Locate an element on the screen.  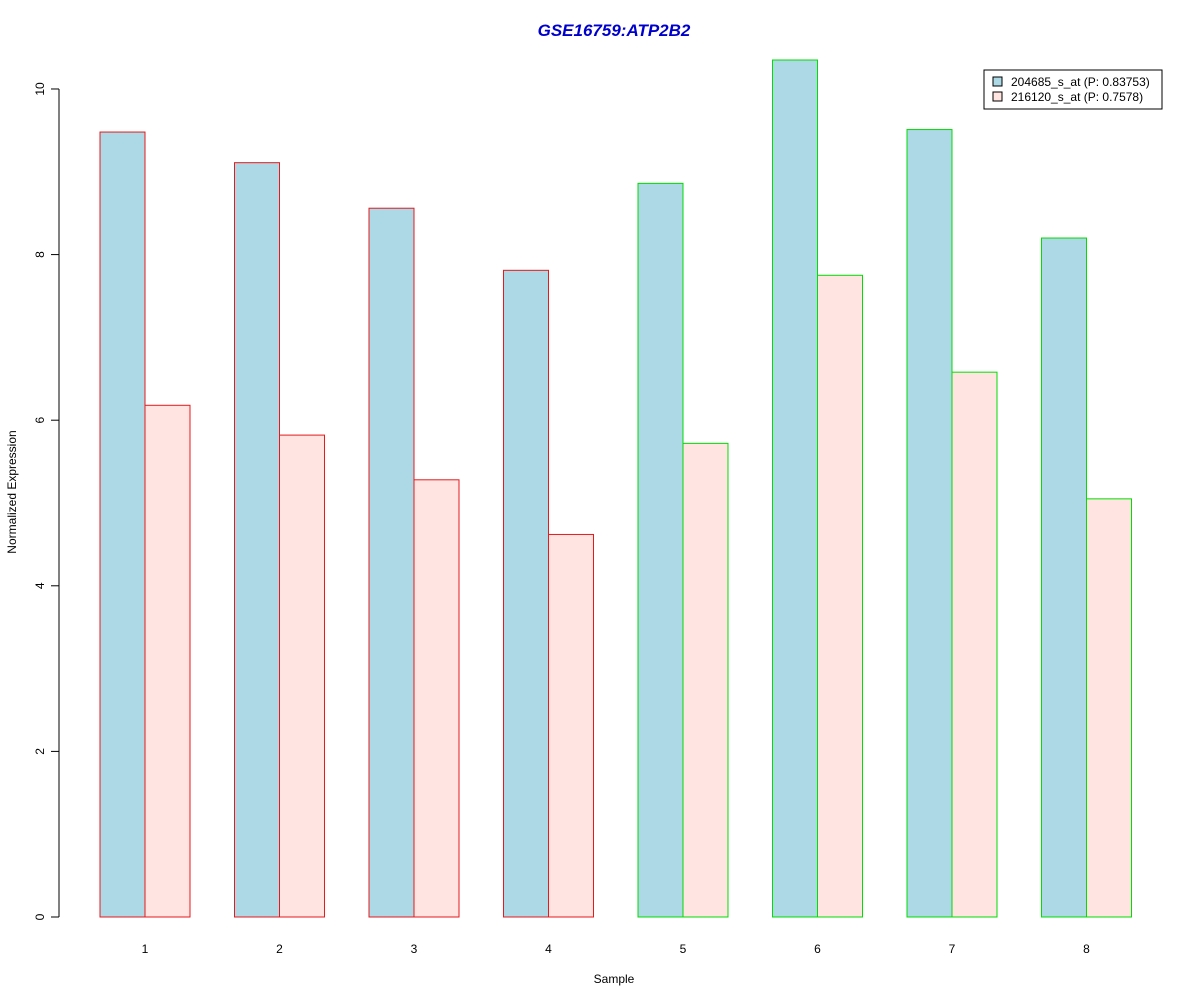
x-tick-label: 6 is located at coordinates (817, 949).